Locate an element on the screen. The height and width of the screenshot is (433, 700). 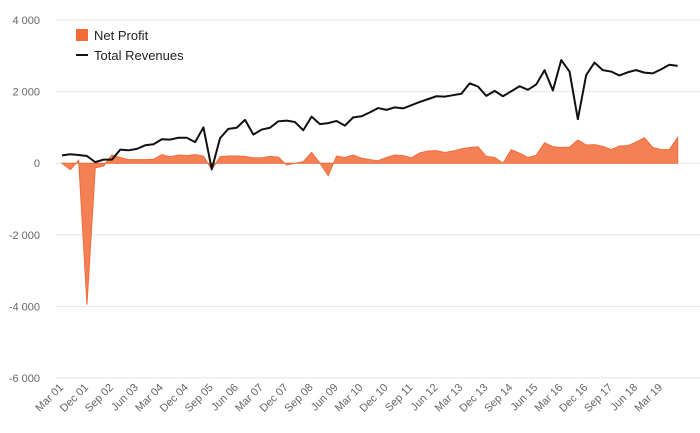
y-tick-label: -6 000 is located at coordinates (24, 379).